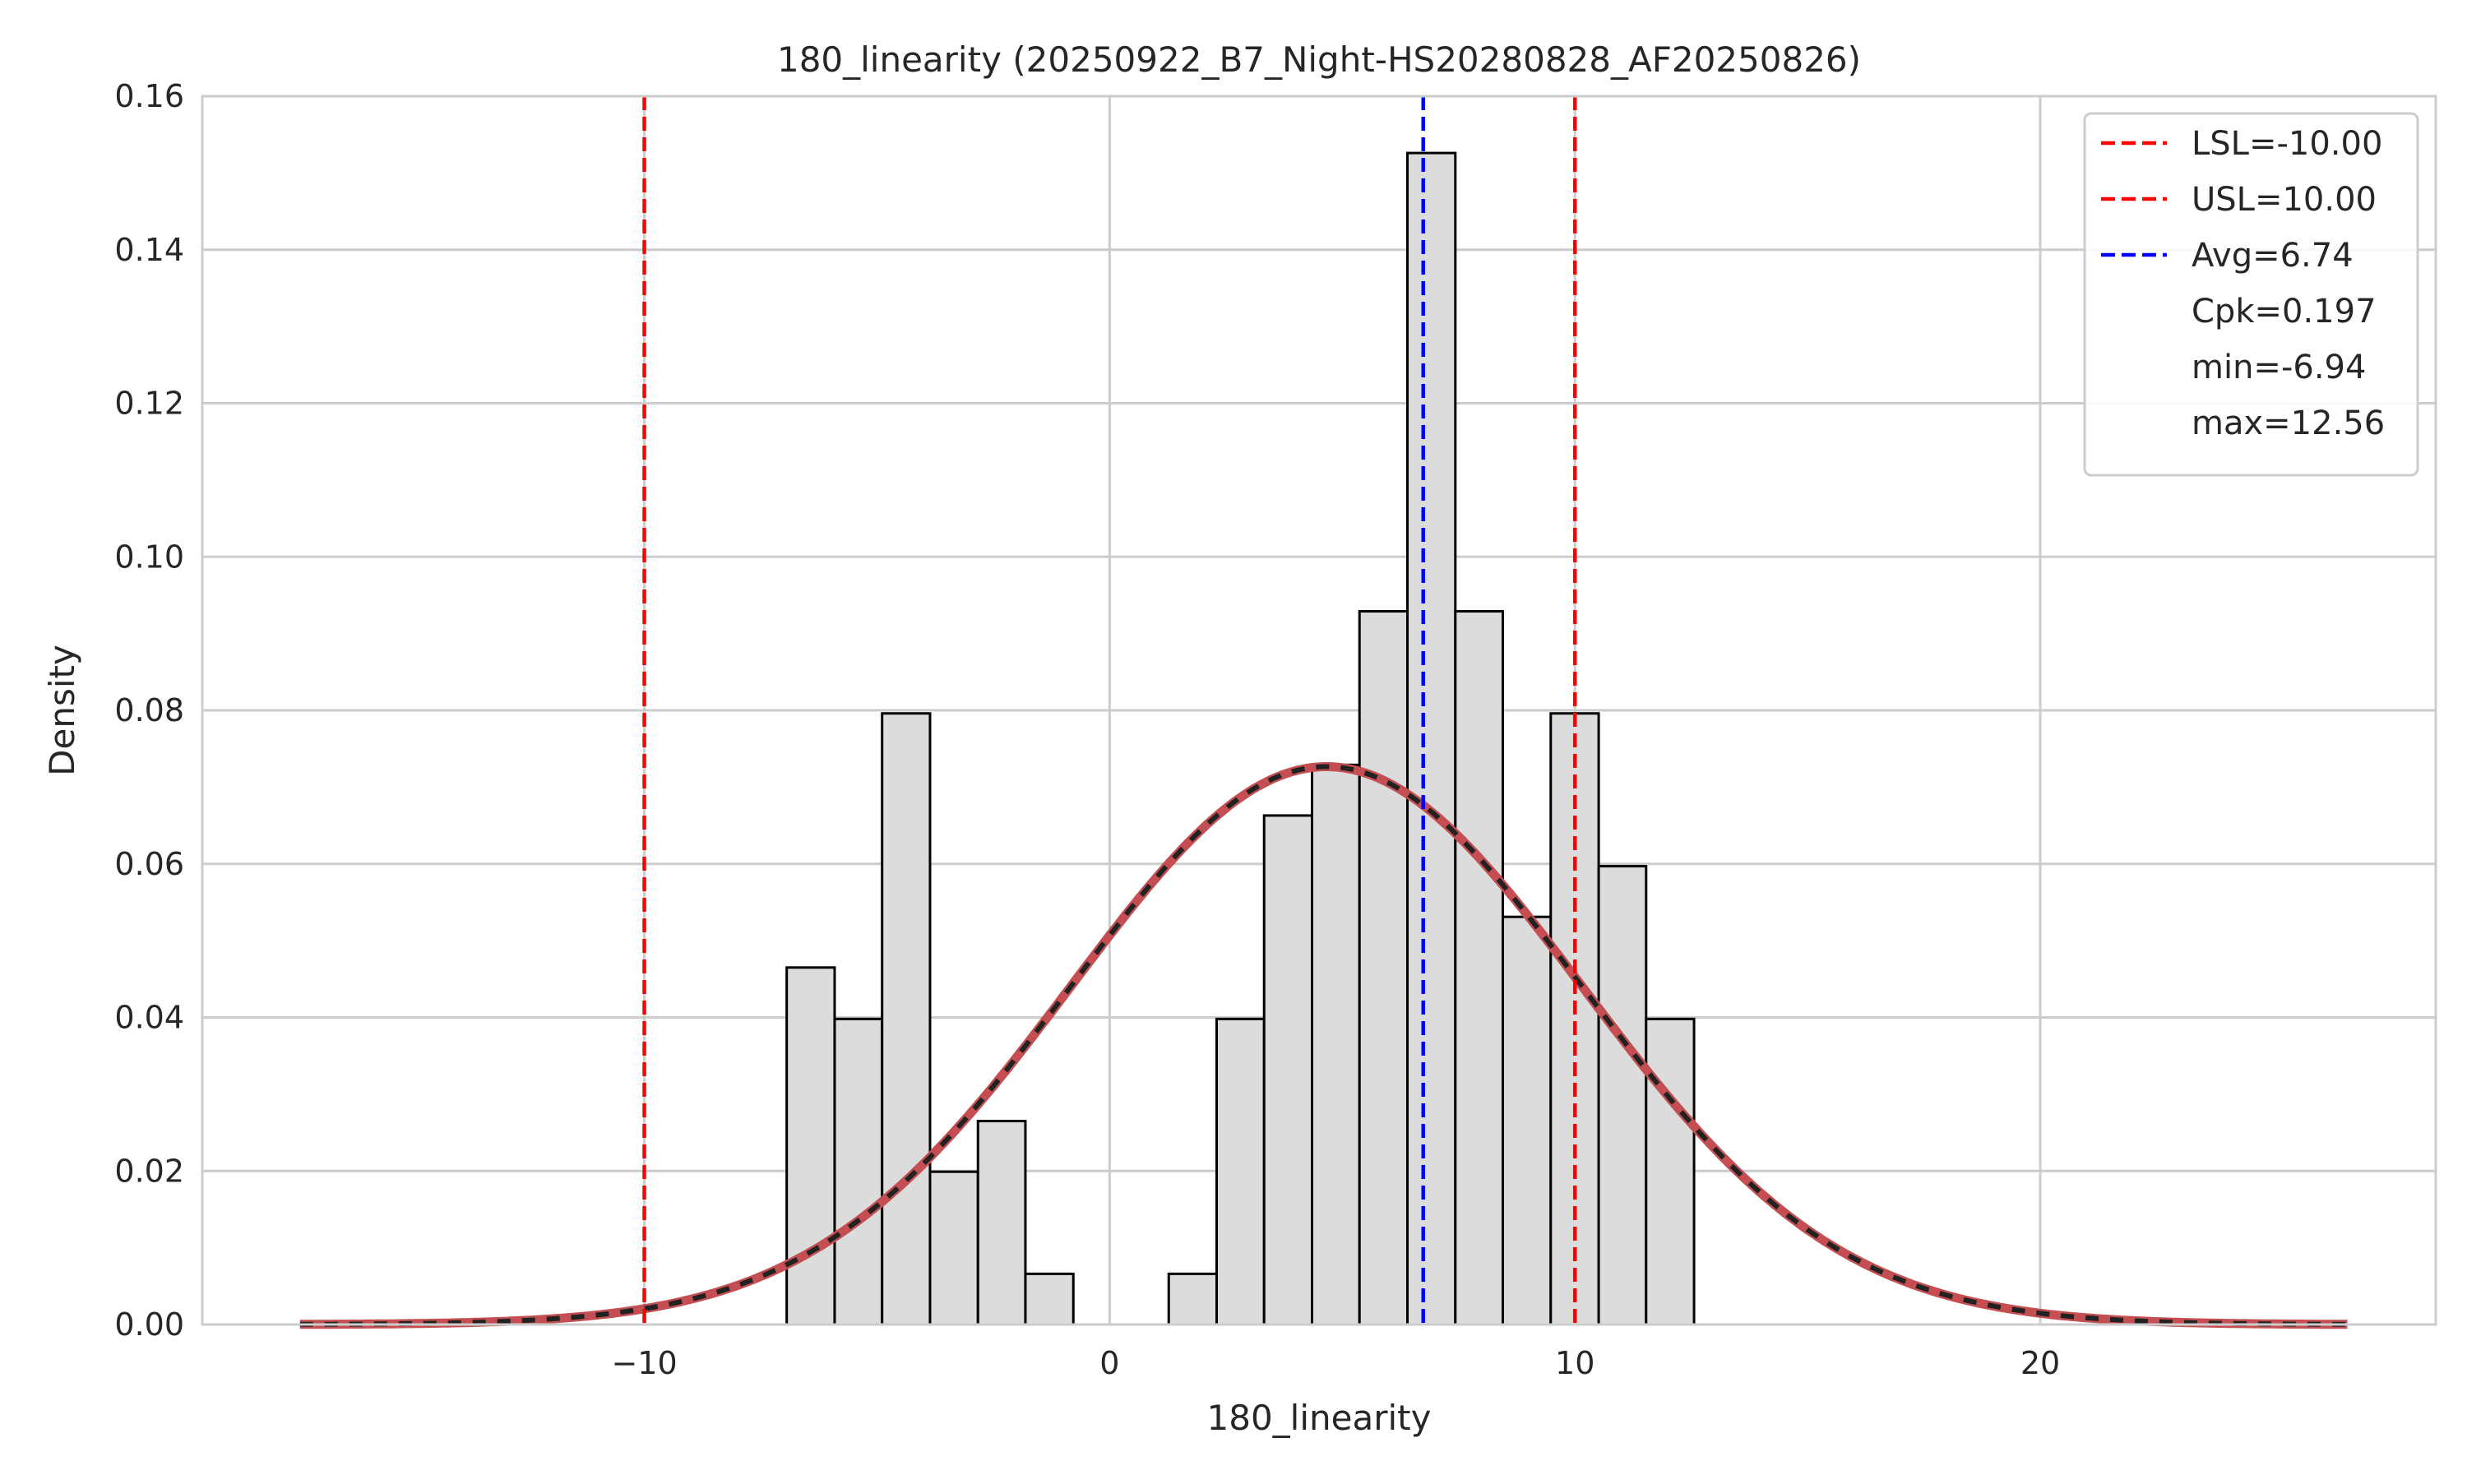  Describe the element at coordinates (149, 404) in the screenshot. I see `y-tick-label: 0.12` at that location.